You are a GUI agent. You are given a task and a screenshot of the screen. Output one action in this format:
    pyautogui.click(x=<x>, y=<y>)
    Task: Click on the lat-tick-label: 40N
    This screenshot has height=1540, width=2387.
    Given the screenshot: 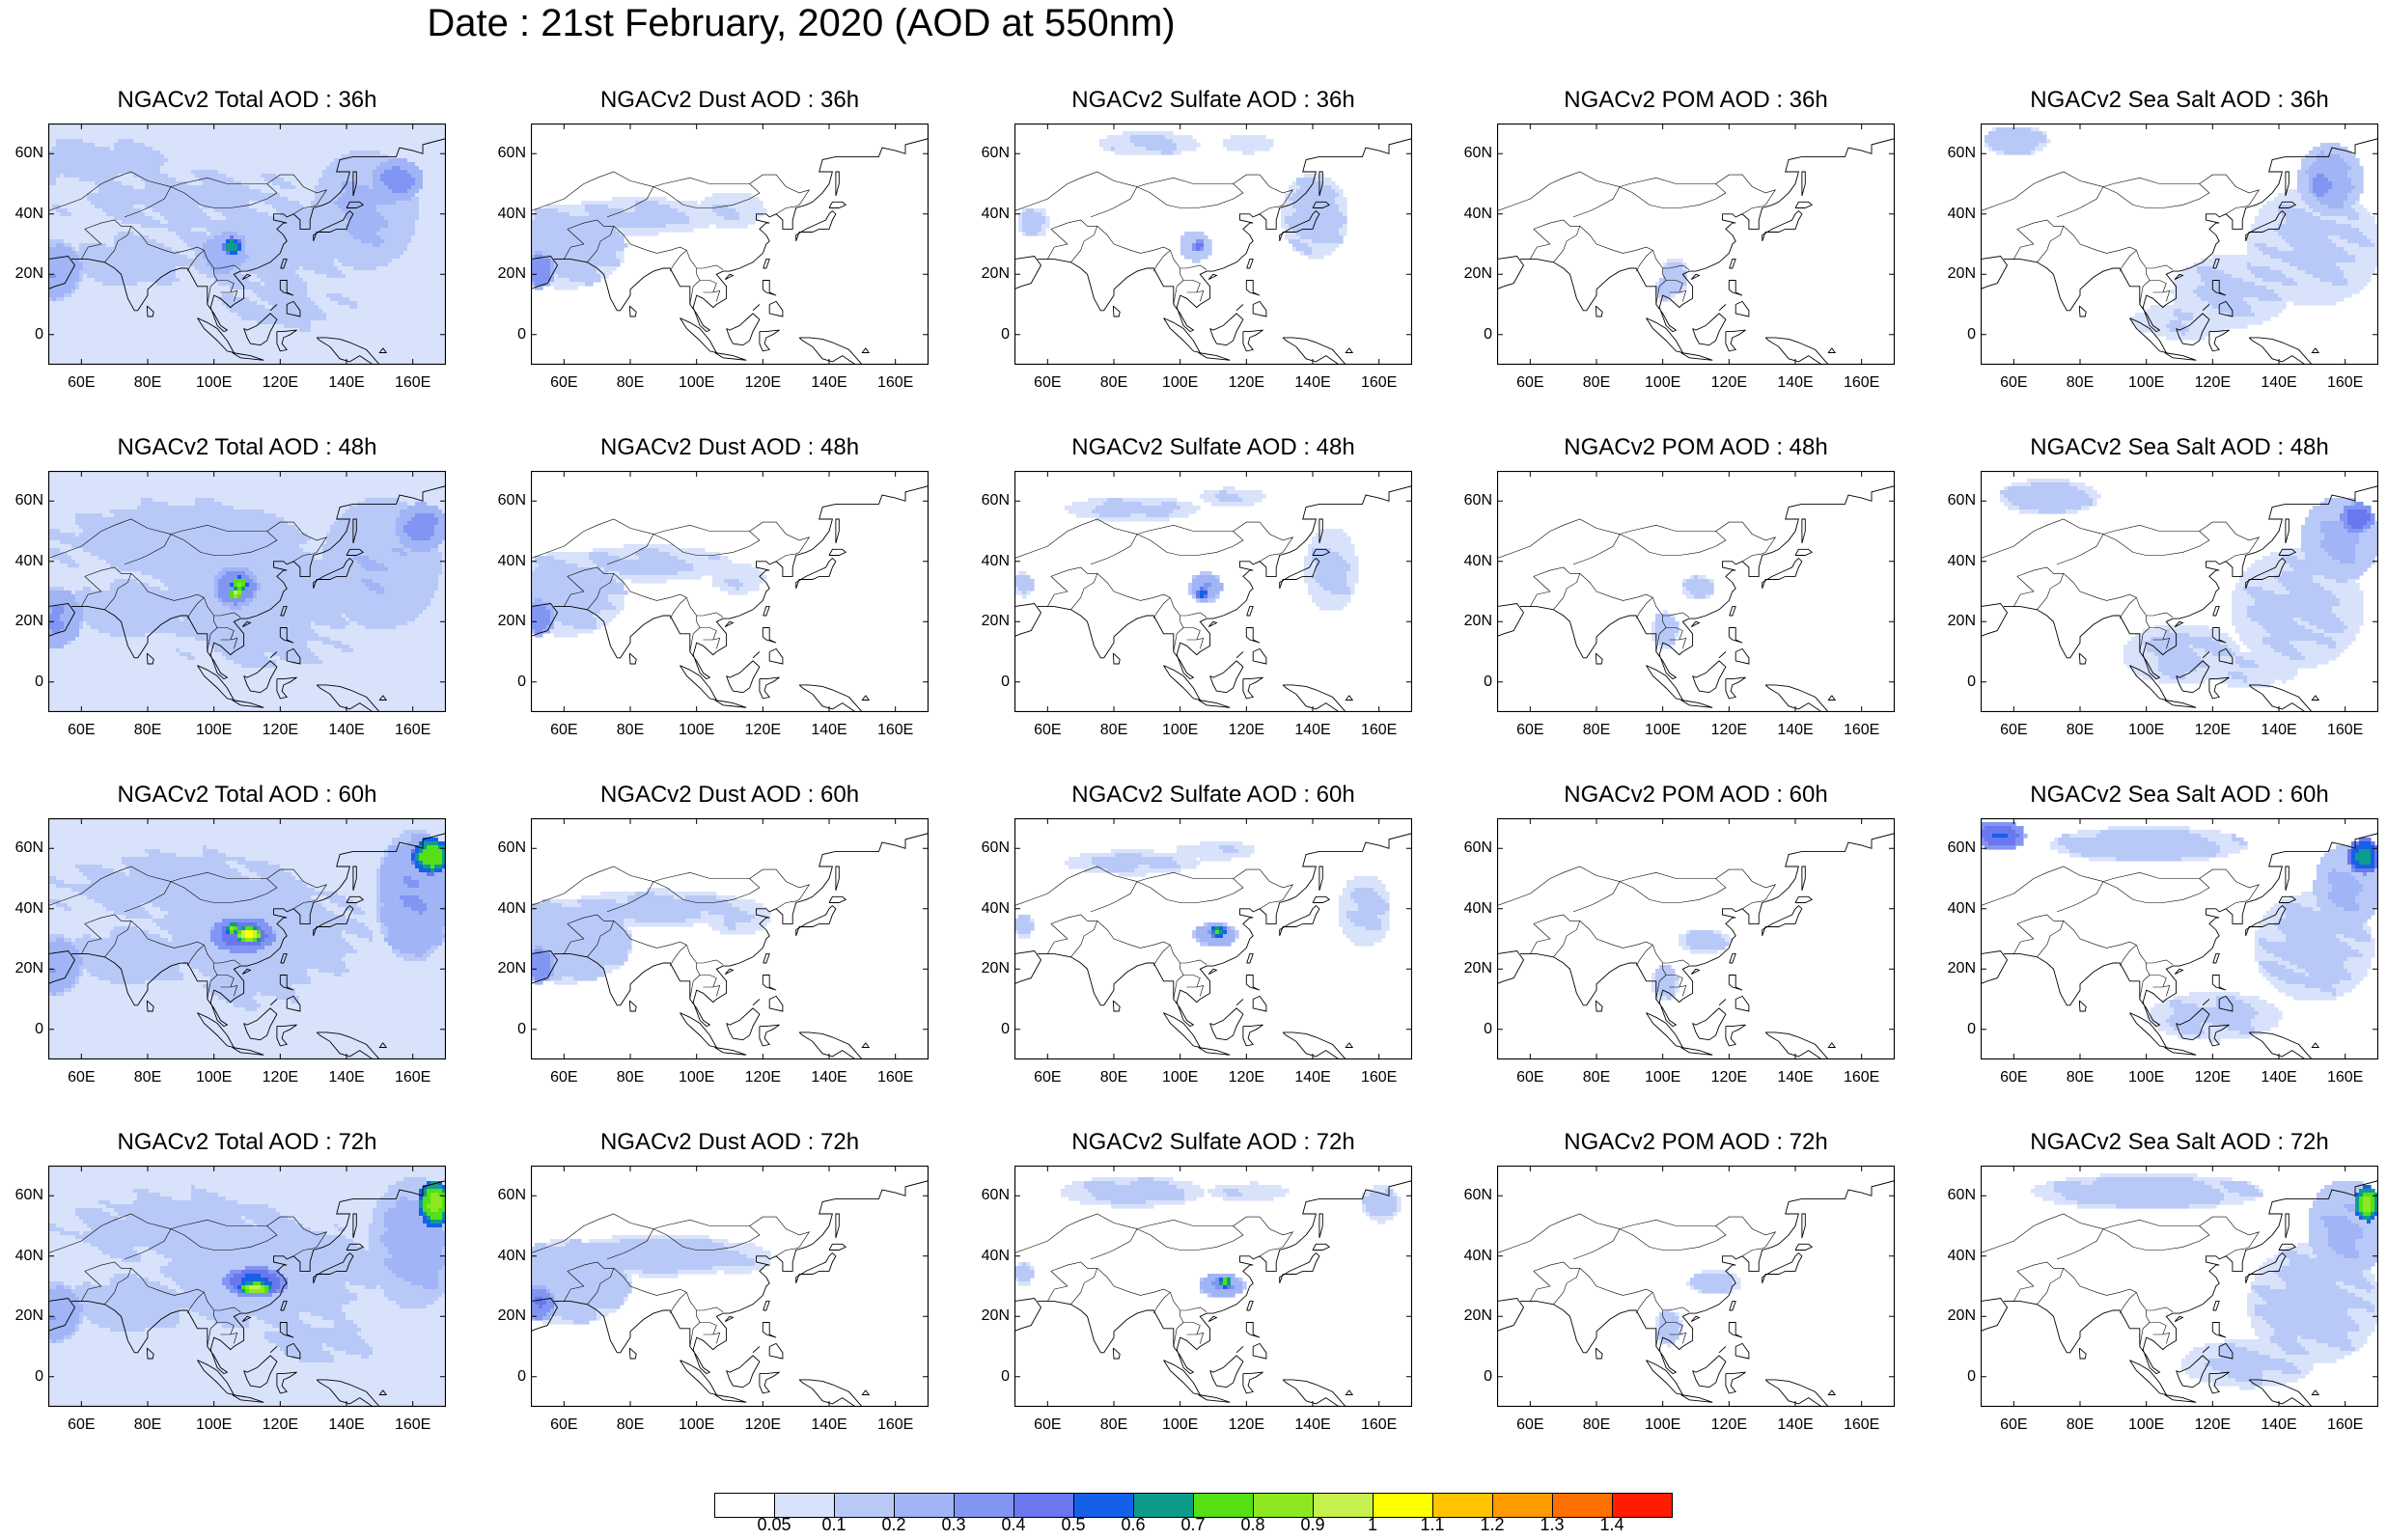 What is the action you would take?
    pyautogui.click(x=1954, y=214)
    